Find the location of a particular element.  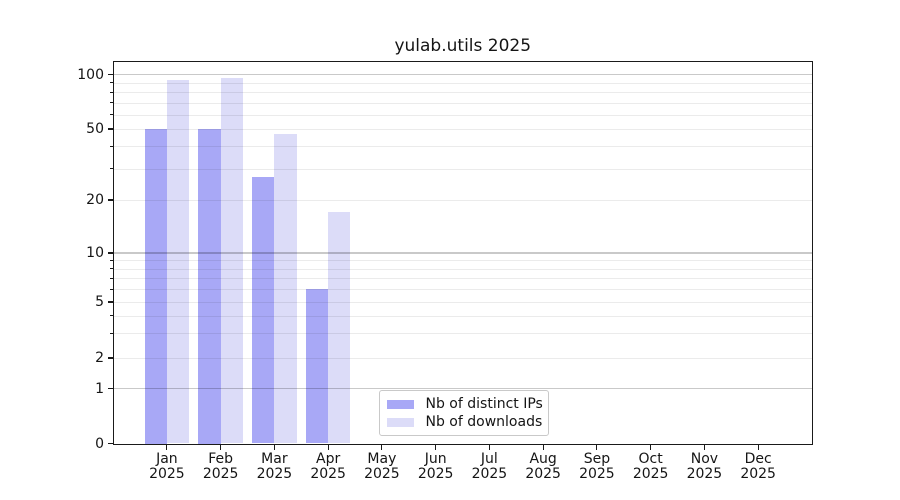

x-tick-label: Apr 2025 is located at coordinates (328, 466).